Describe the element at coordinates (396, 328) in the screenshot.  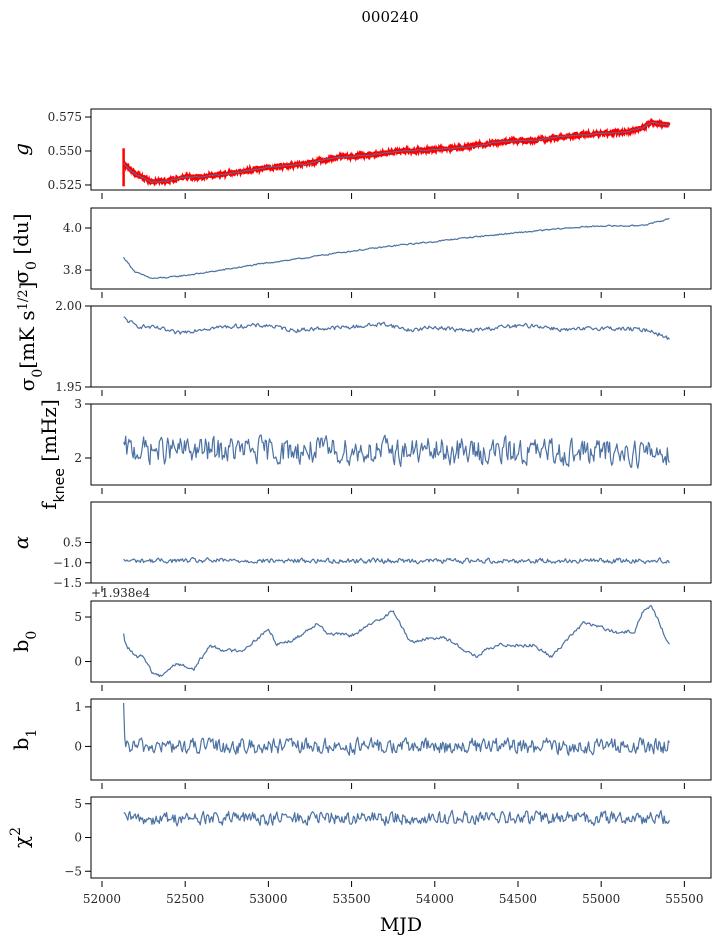
I see `series-sigma0_mk` at that location.